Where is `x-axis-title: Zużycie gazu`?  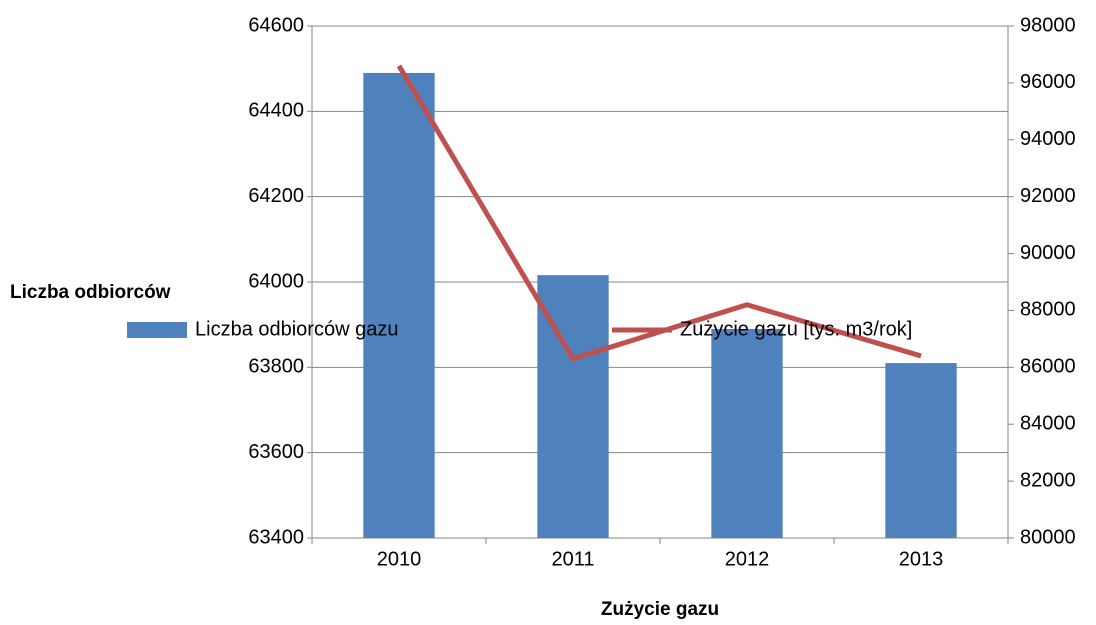
x-axis-title: Zużycie gazu is located at coordinates (660, 609).